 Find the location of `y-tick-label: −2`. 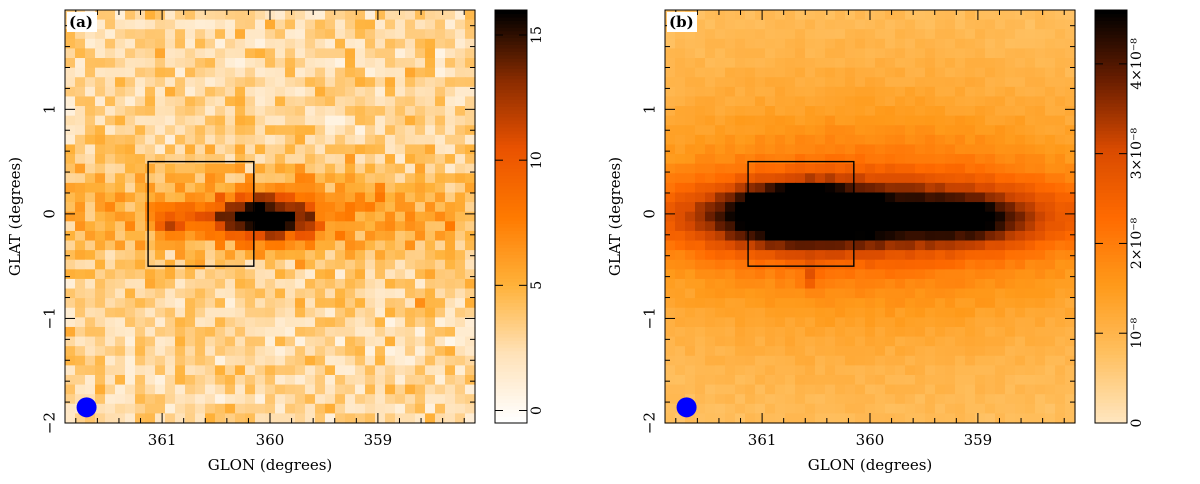

y-tick-label: −2 is located at coordinates (649, 423).